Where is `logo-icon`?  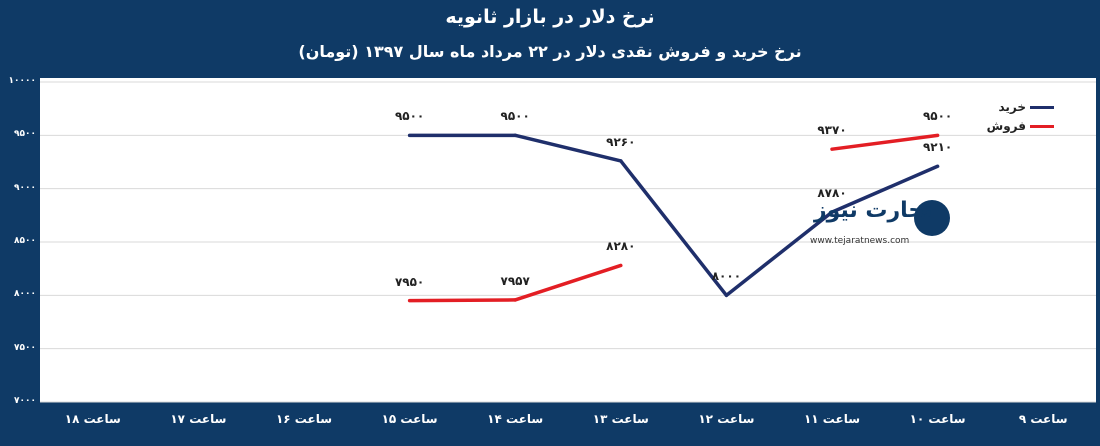 logo-icon is located at coordinates (932, 218).